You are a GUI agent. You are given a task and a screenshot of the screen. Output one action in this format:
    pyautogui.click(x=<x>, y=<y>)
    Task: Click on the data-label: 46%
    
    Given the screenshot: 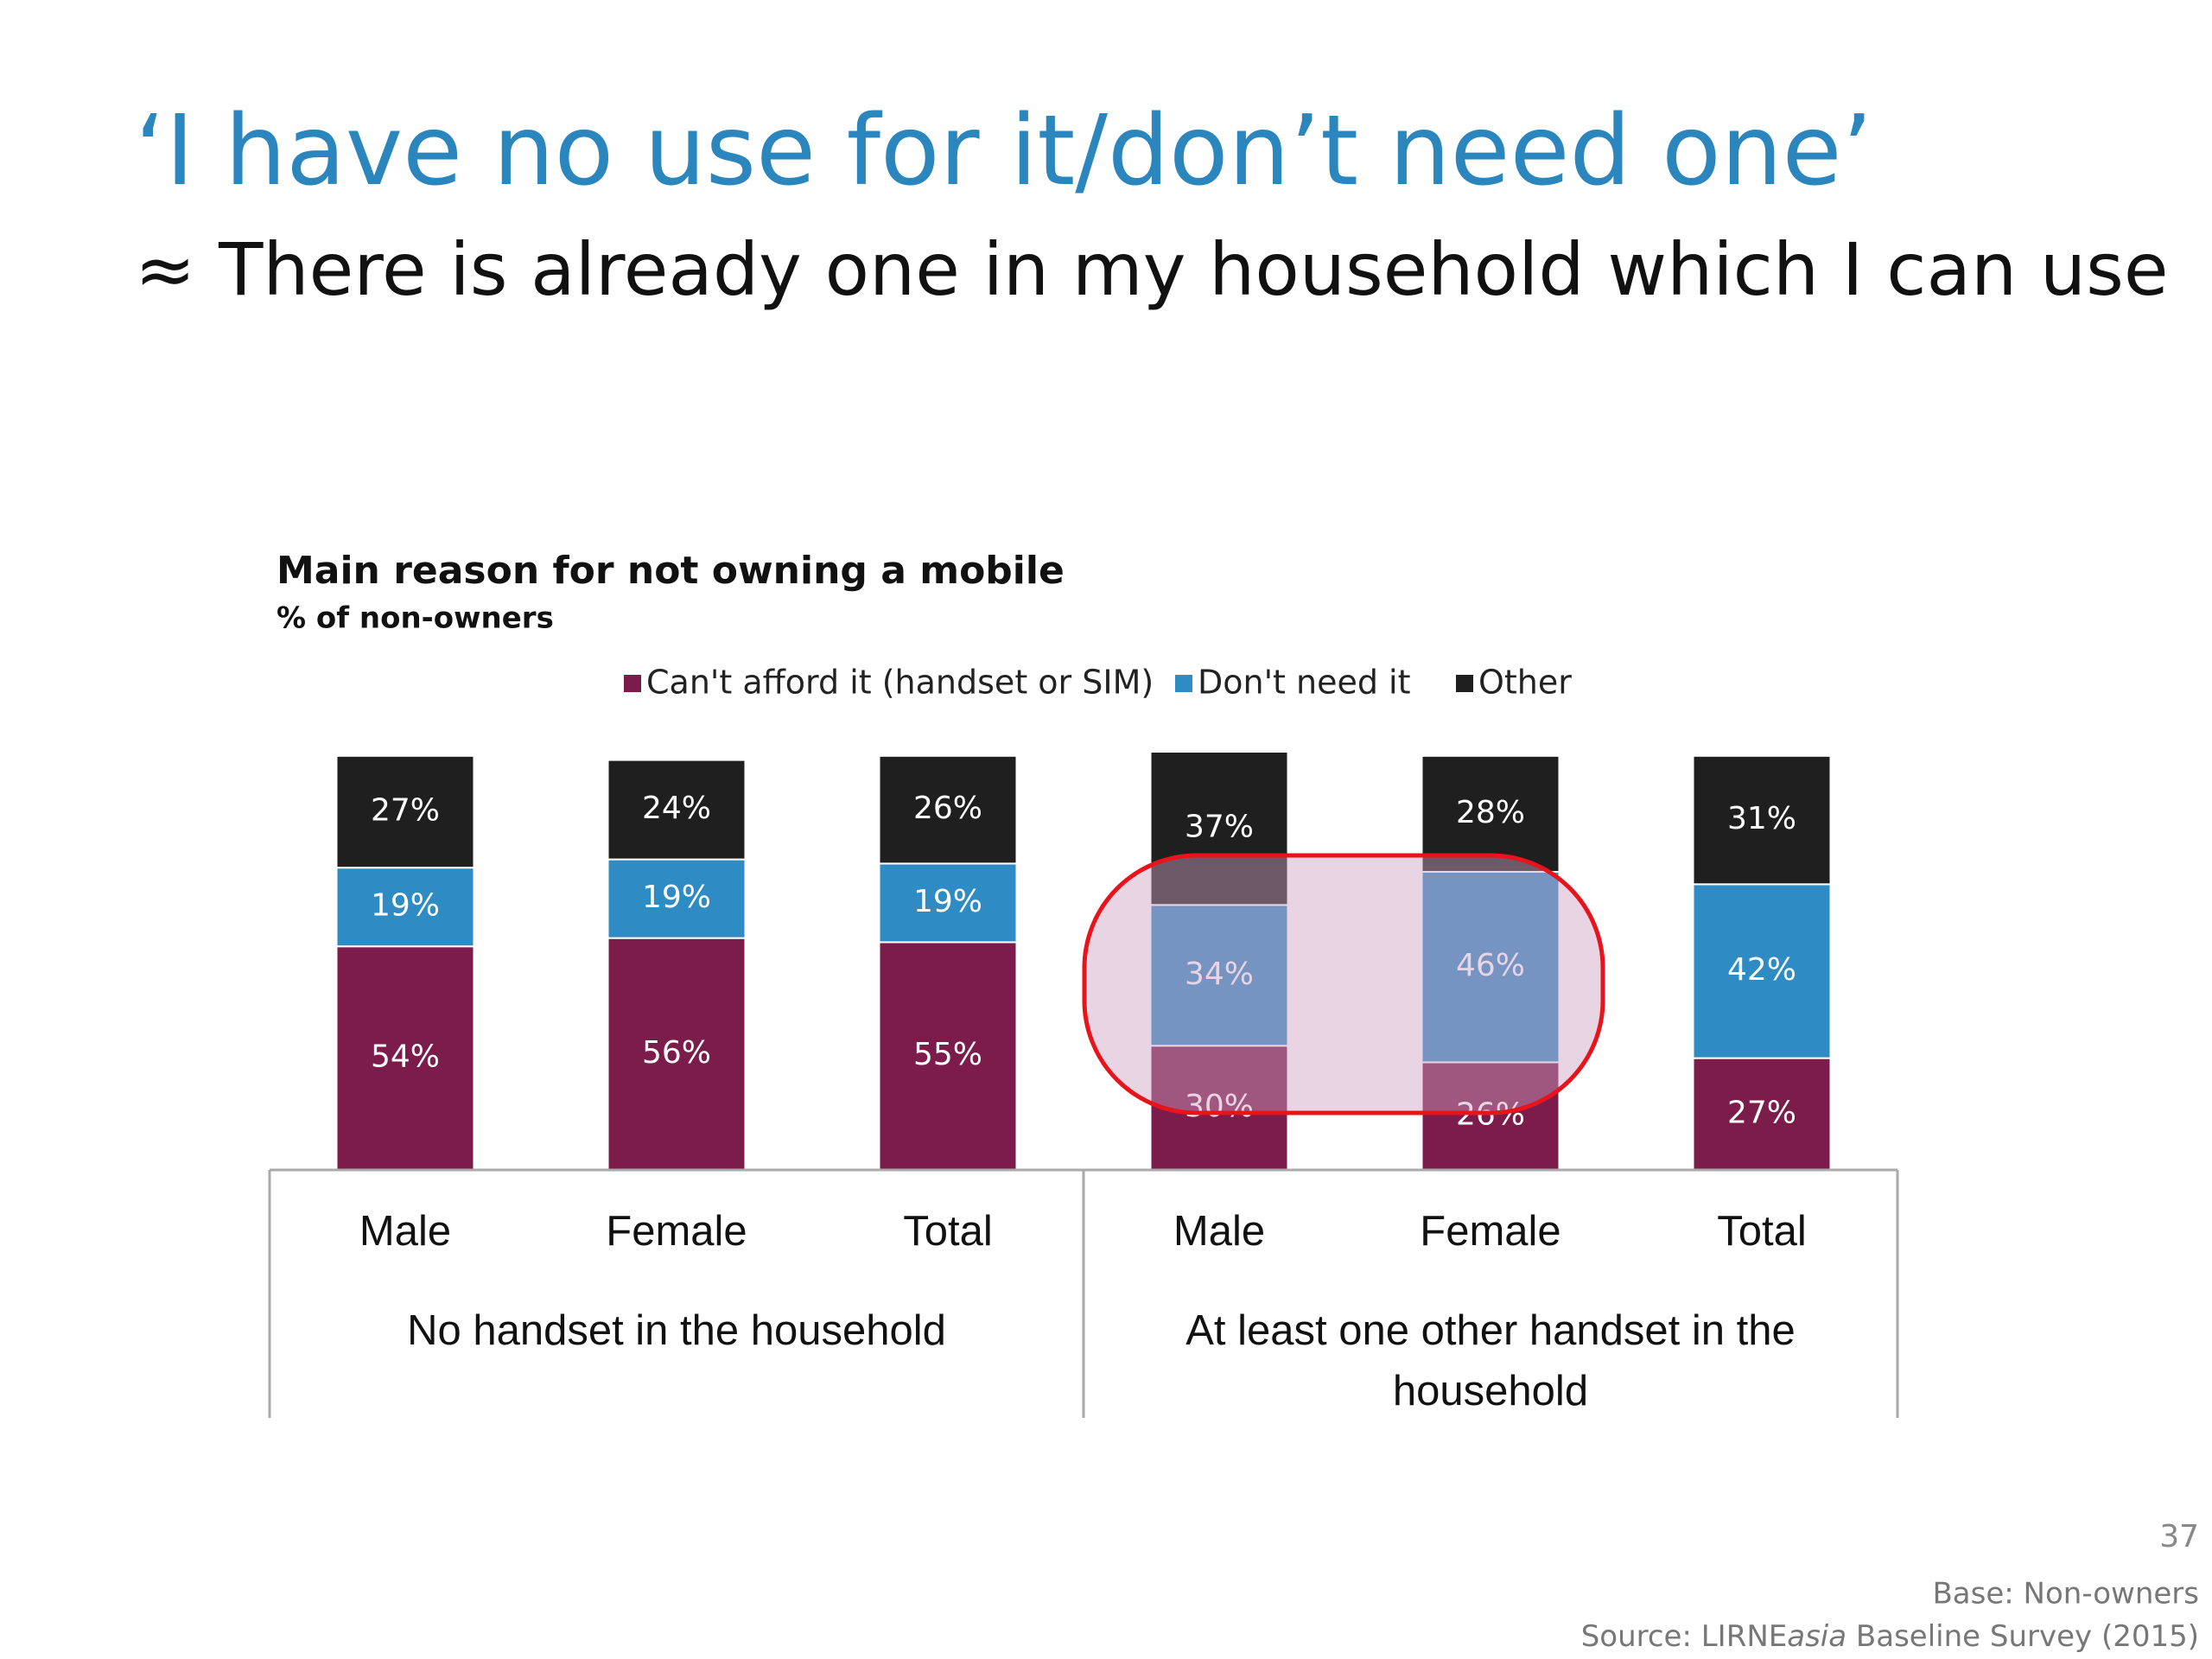 What is the action you would take?
    pyautogui.click(x=1490, y=965)
    